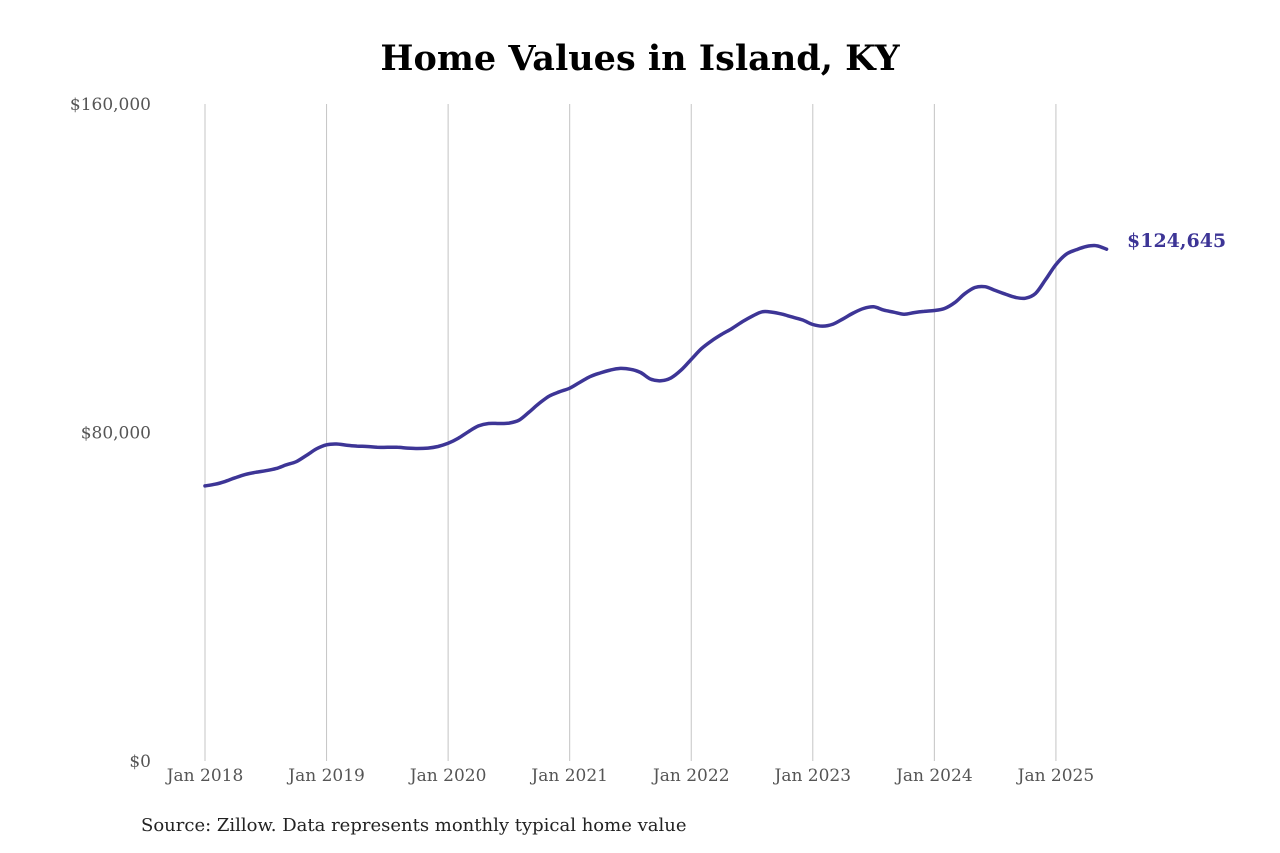  Describe the element at coordinates (116, 434) in the screenshot. I see `y-tick-label: $80,000` at that location.